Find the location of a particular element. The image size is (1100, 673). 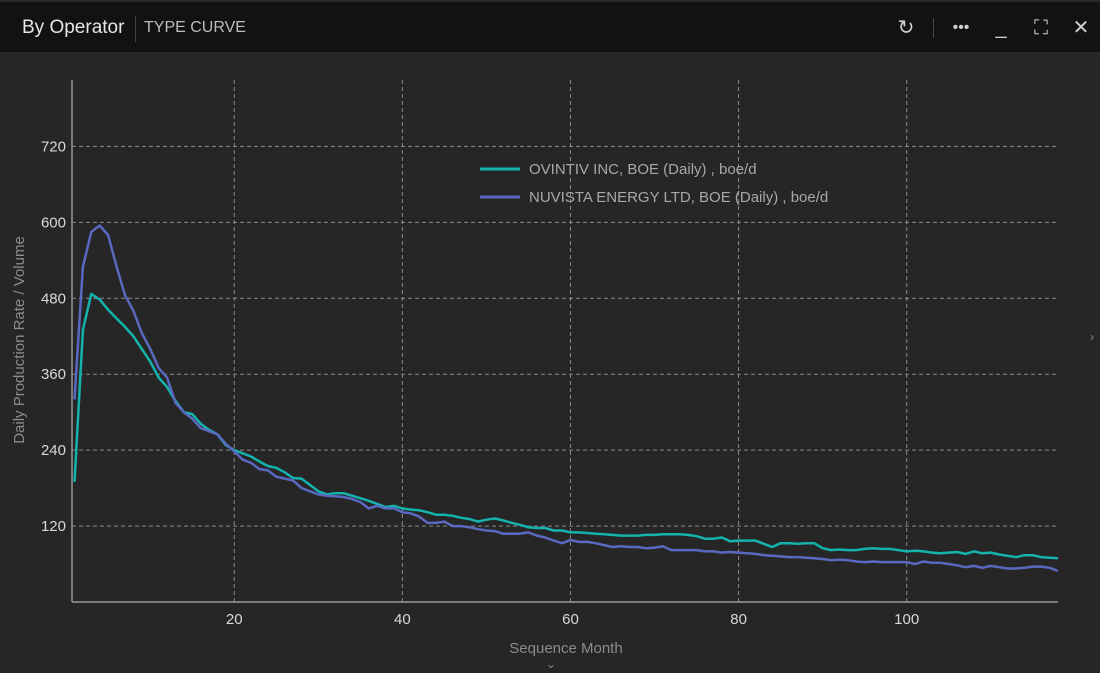

minimize-icon: _ is located at coordinates (1001, 28).